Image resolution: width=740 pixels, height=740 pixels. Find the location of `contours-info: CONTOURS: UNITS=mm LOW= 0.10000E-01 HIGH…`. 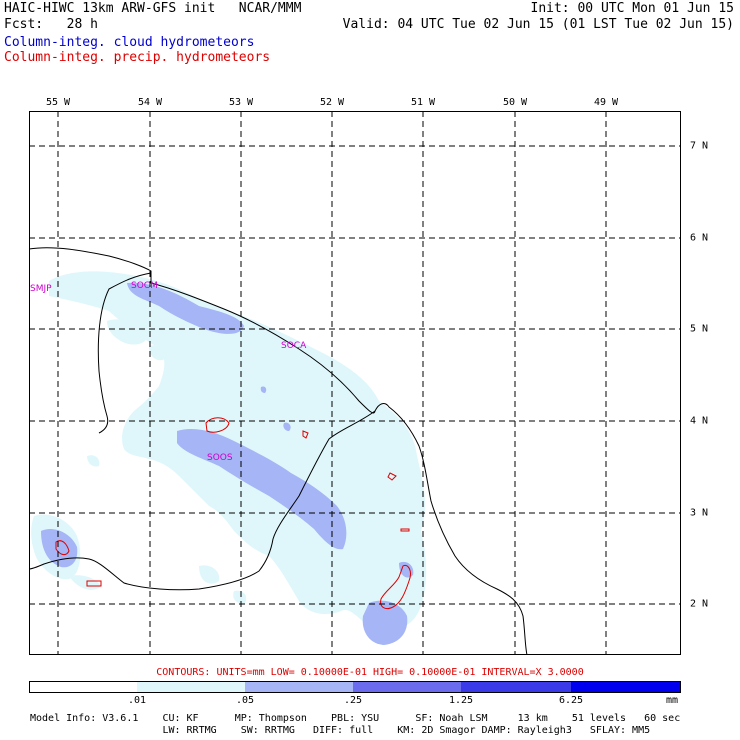

contours-info: CONTOURS: UNITS=mm LOW= 0.10000E-01 HIGH… is located at coordinates (370, 672).